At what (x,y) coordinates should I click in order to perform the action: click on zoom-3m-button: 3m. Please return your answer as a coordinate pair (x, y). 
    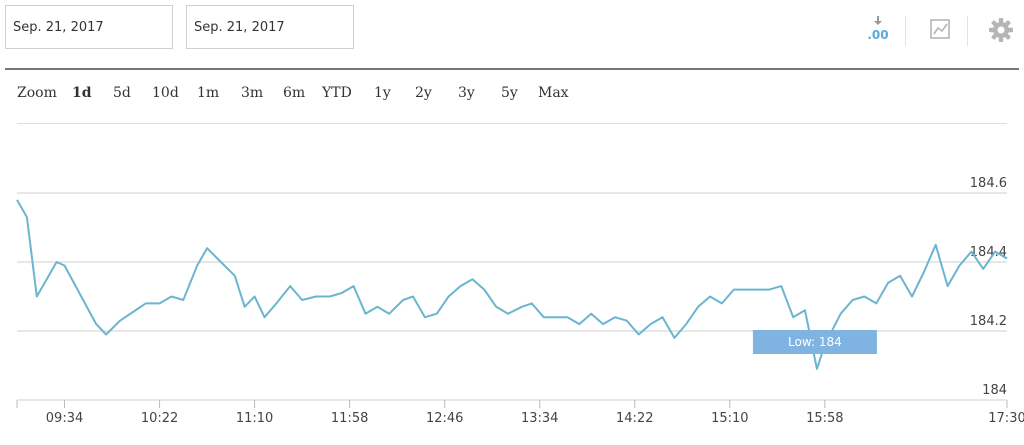
    Looking at the image, I should click on (252, 93).